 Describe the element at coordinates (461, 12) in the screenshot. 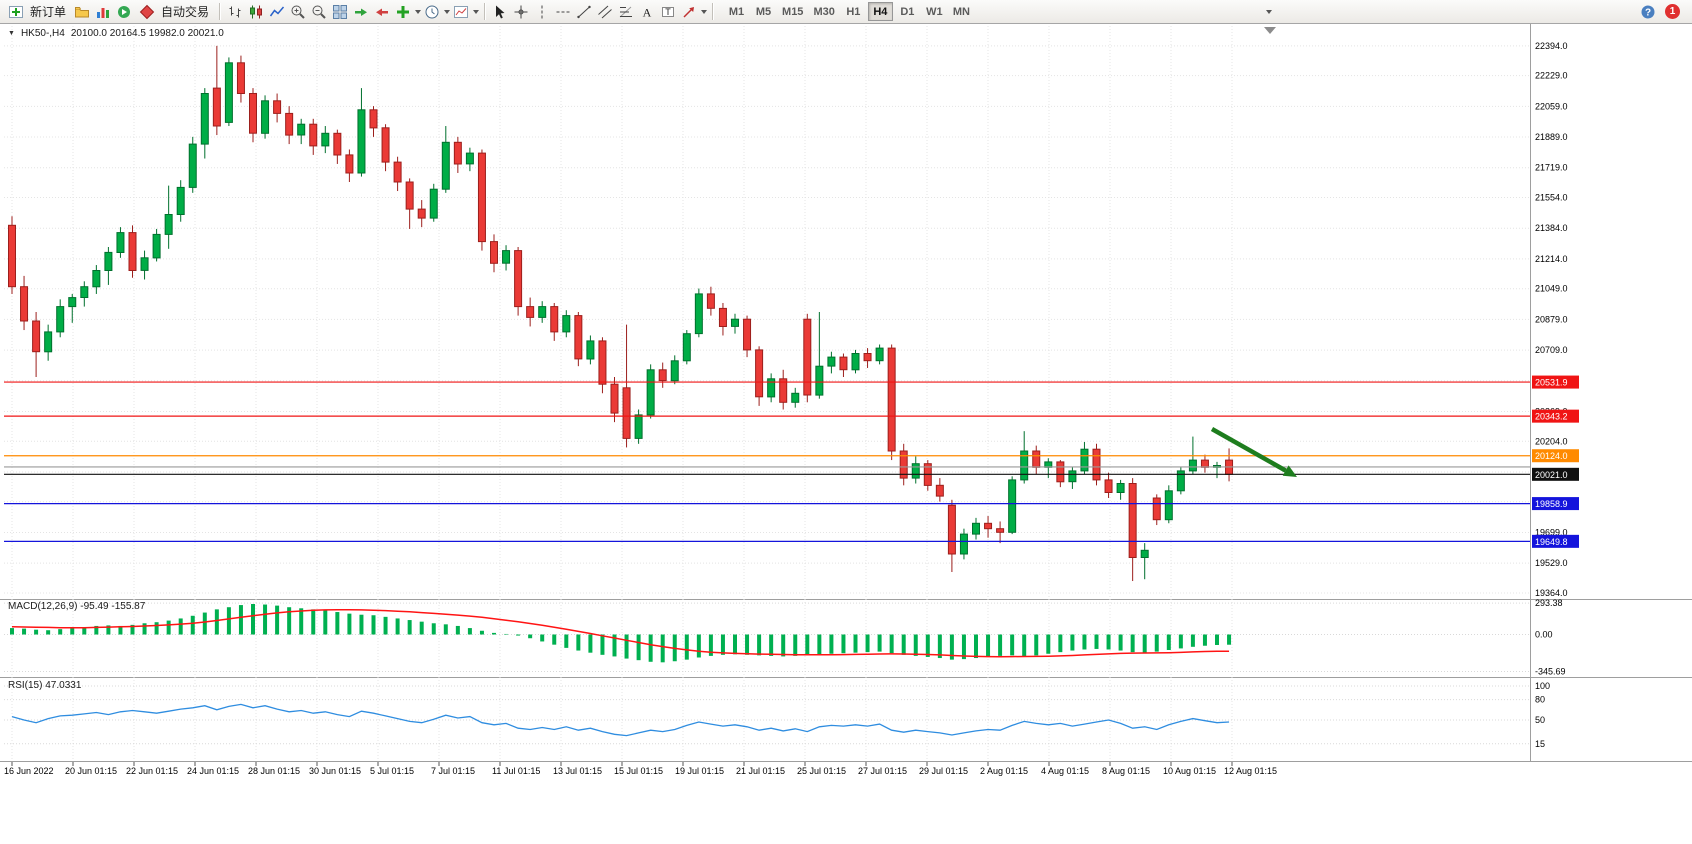

I see `templates-icon` at that location.